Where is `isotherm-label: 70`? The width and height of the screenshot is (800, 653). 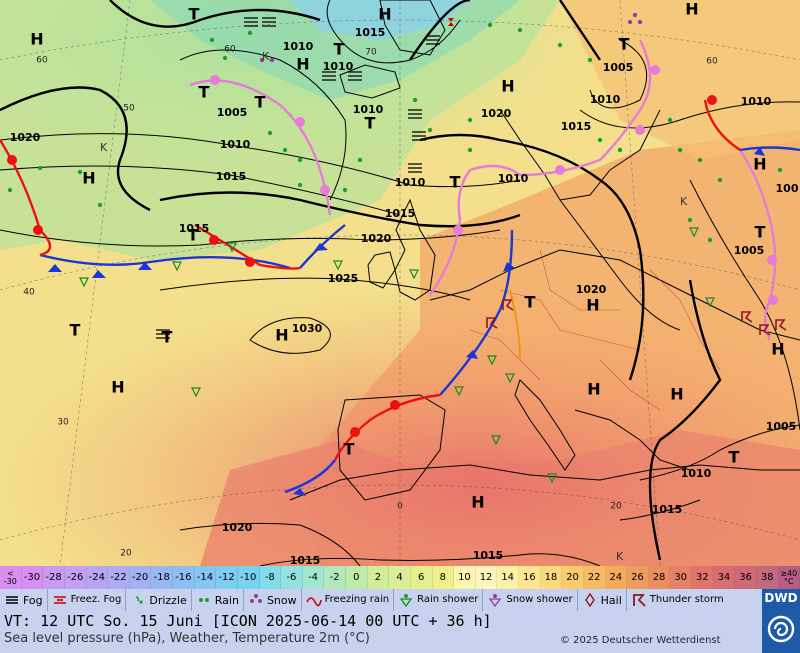
isotherm-label: 70 is located at coordinates (371, 53).